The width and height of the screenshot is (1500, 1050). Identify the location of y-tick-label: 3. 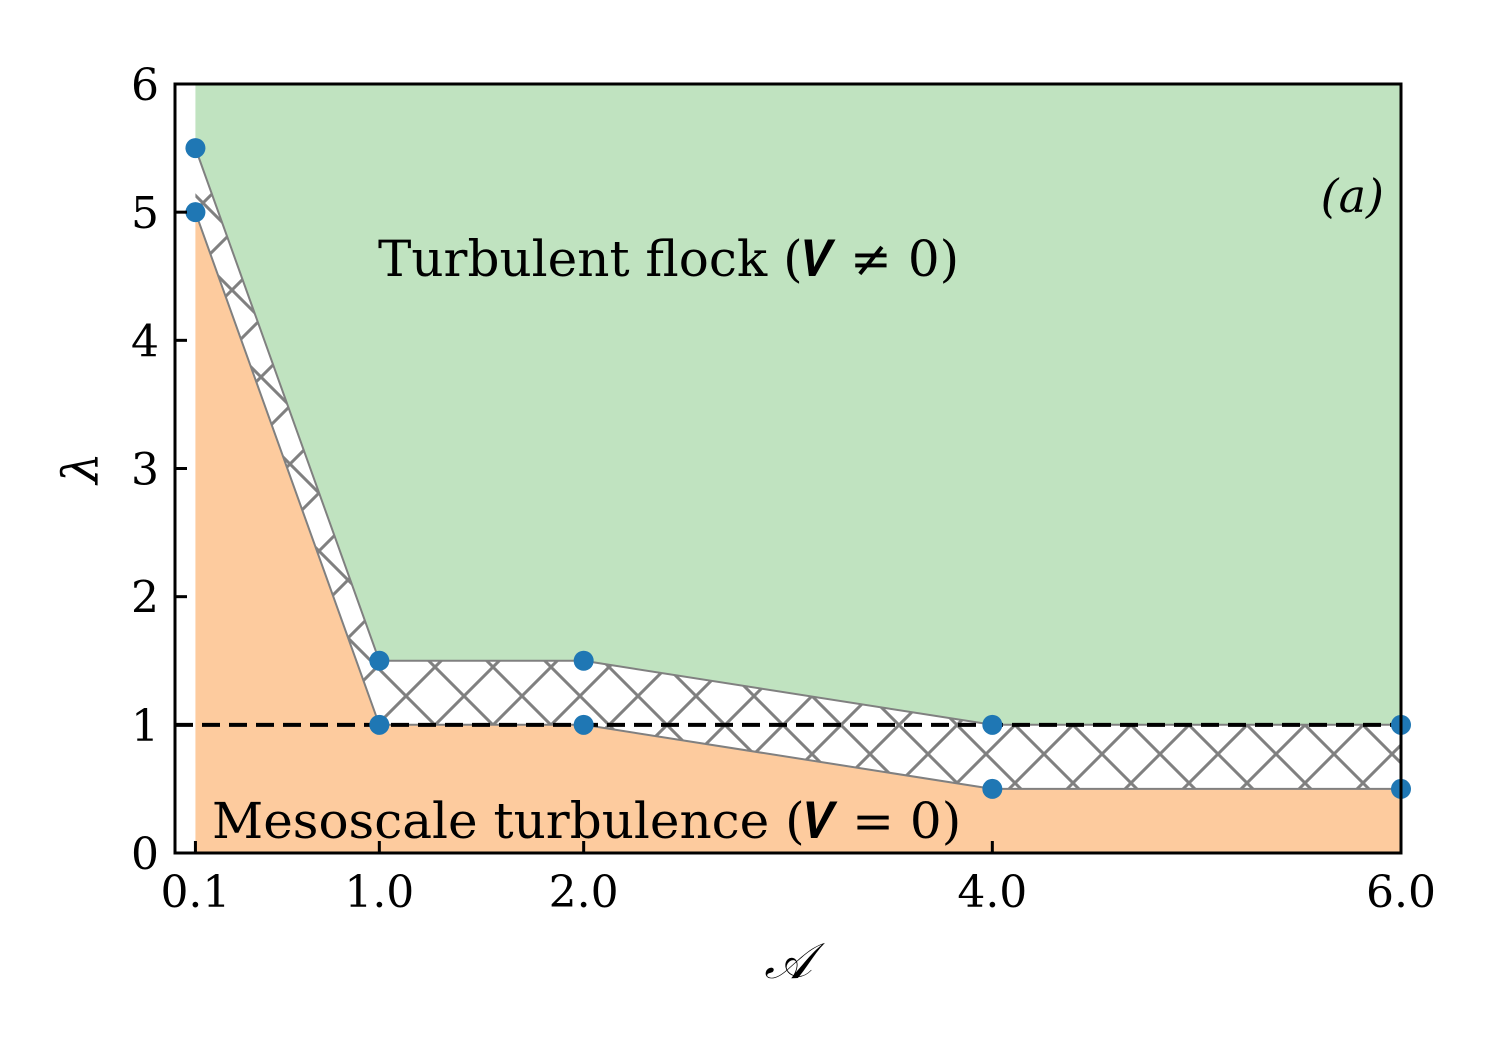
(145, 470).